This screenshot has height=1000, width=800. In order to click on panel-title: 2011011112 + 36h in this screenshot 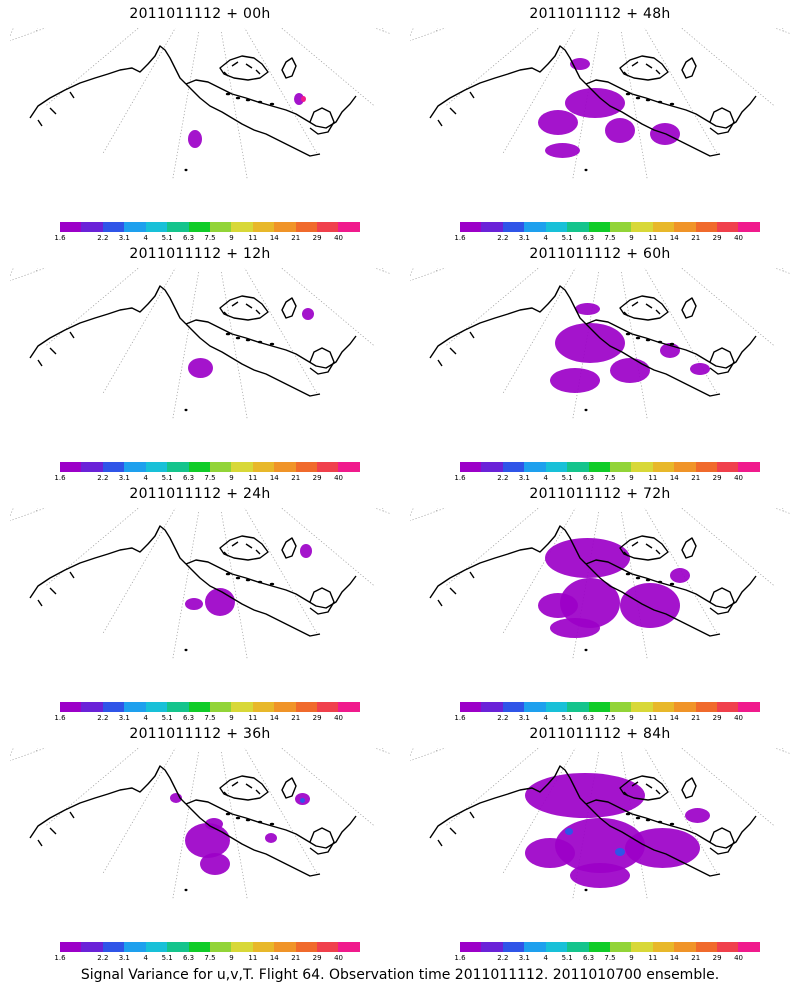, I will do `click(200, 734)`.